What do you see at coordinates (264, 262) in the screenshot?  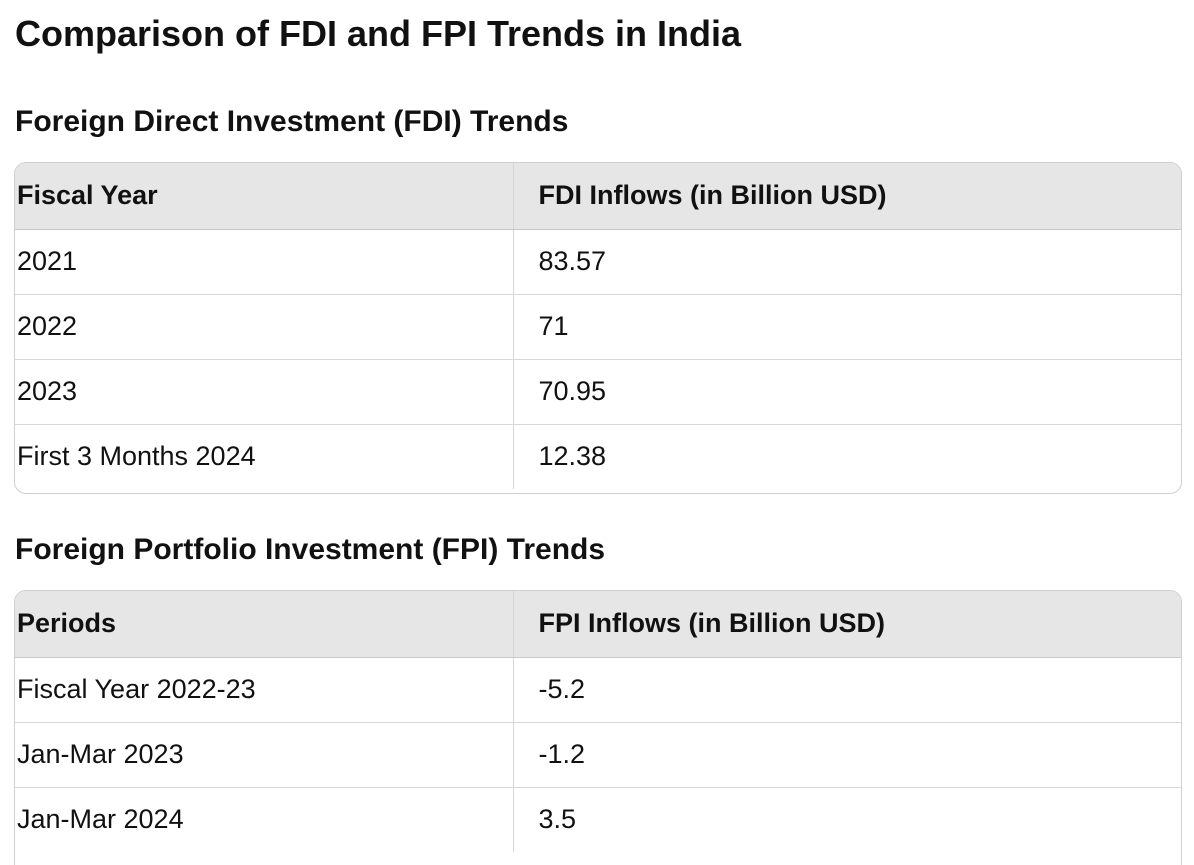 I see `fdi-cell-year: 2021` at bounding box center [264, 262].